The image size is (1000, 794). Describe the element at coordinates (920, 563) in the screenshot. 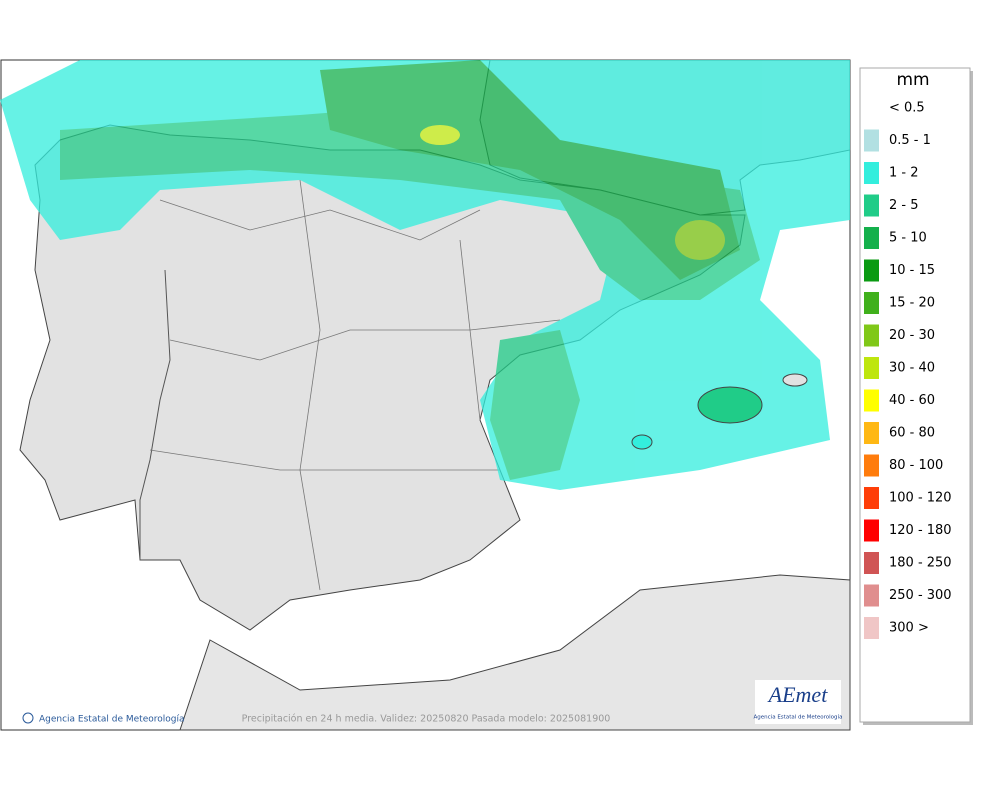

I see `legend-label: 180 - 250` at that location.